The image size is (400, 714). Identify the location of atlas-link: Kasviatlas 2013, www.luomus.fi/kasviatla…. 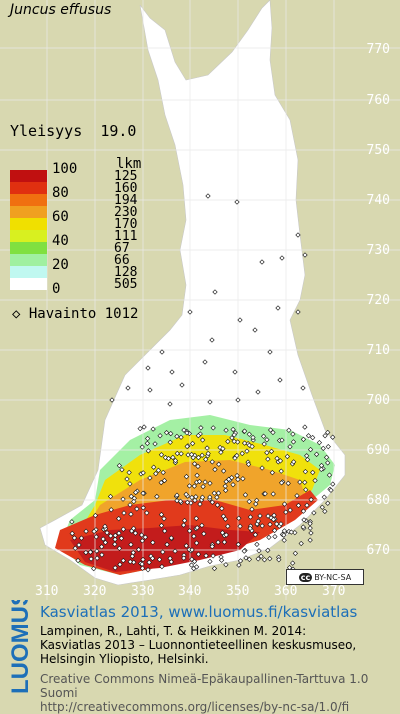
(199, 612).